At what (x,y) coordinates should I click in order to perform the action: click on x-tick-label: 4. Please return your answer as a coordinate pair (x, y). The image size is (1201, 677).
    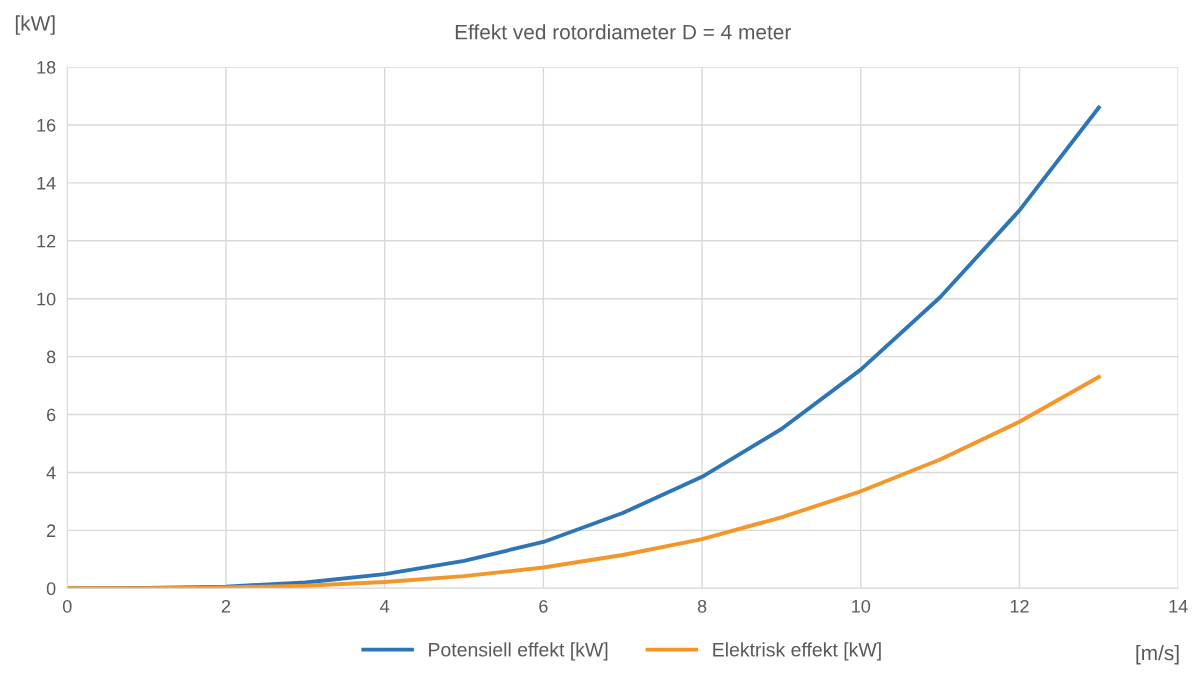
    Looking at the image, I should click on (385, 606).